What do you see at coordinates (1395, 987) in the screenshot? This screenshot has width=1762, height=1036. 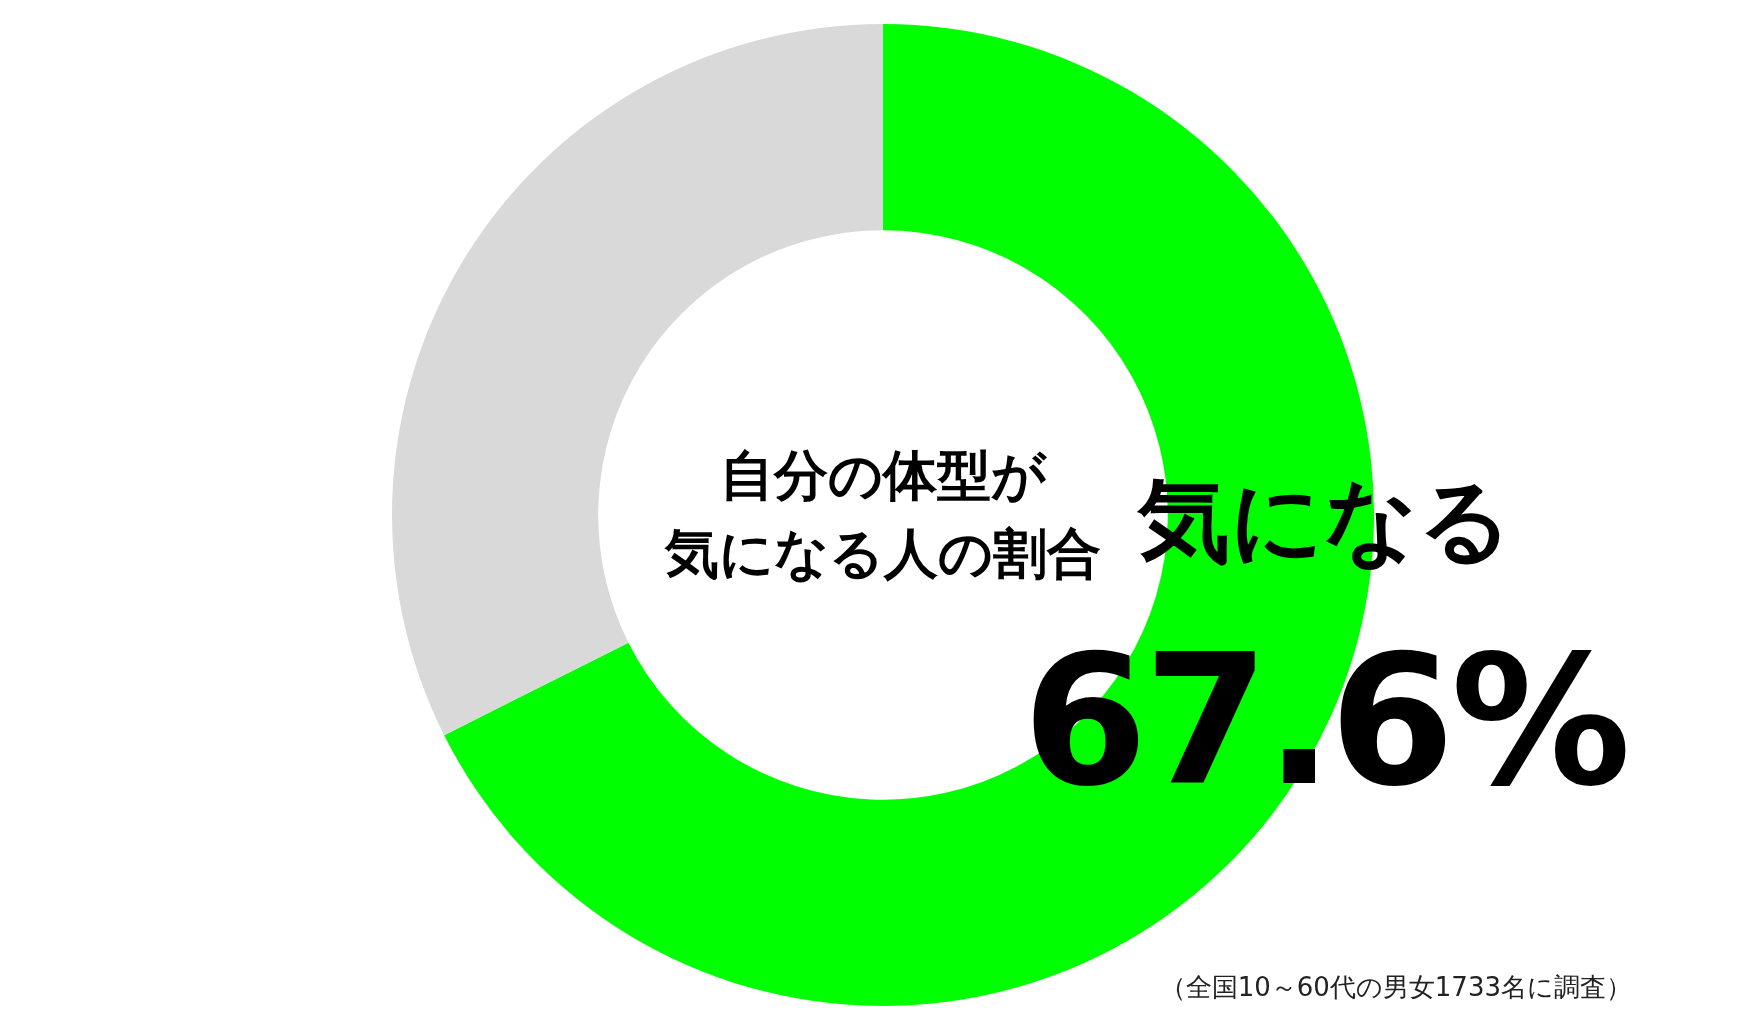 I see `text: （全国10～60代の男女1733名に調査）` at bounding box center [1395, 987].